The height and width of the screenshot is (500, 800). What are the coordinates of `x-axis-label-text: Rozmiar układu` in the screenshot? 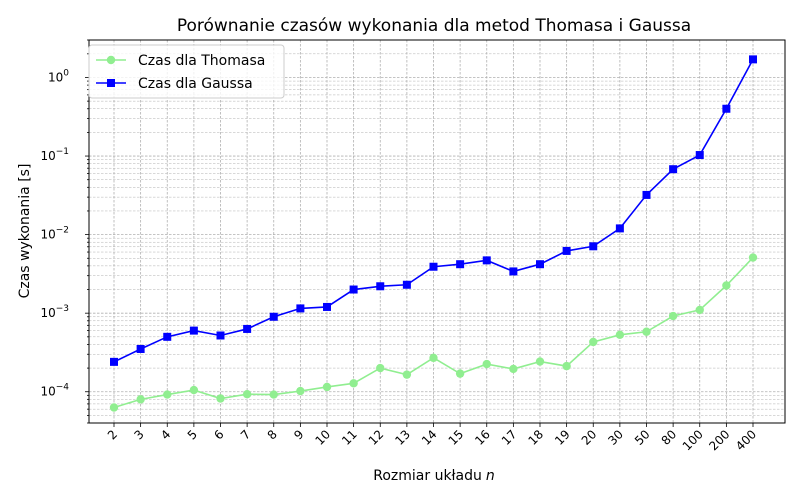 It's located at (427, 476).